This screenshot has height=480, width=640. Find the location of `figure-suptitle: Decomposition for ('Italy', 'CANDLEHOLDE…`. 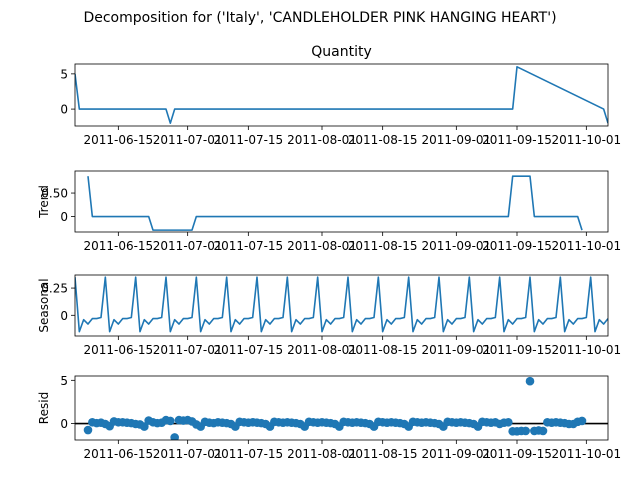

figure-suptitle: Decomposition for ('Italy', 'CANDLEHOLDE… is located at coordinates (319, 18).